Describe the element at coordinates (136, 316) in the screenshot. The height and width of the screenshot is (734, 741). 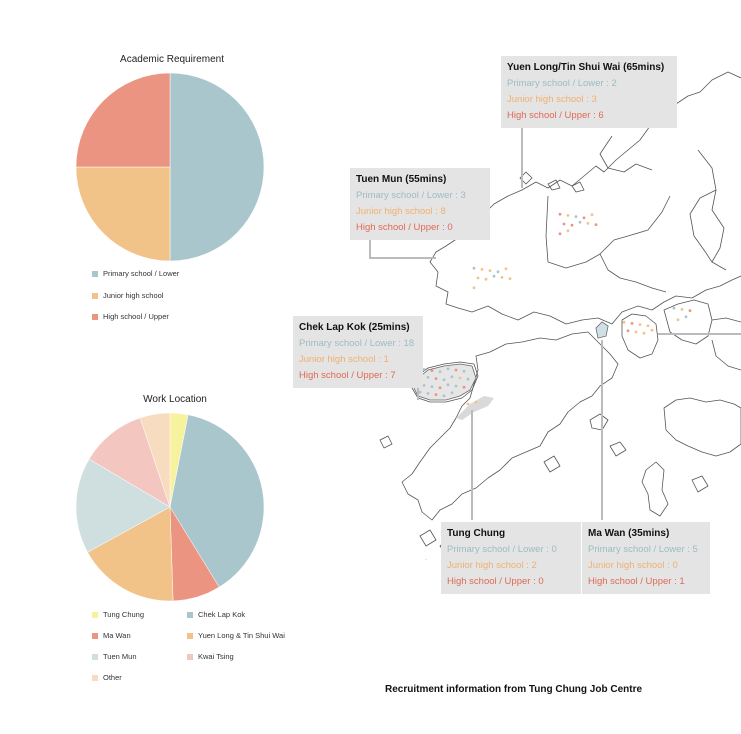
I see `legend-label: High school / Upper` at that location.